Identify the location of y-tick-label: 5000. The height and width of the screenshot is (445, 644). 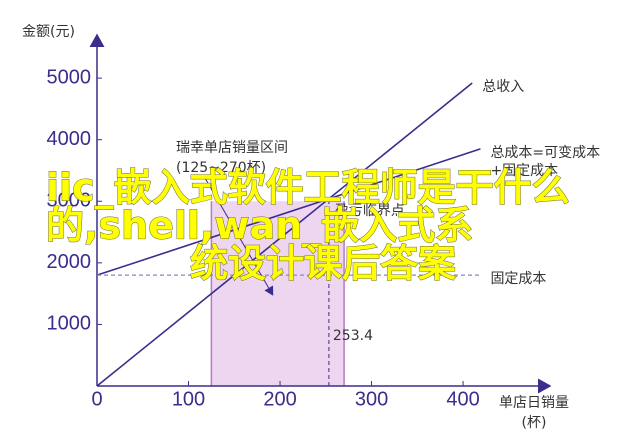
(69, 77).